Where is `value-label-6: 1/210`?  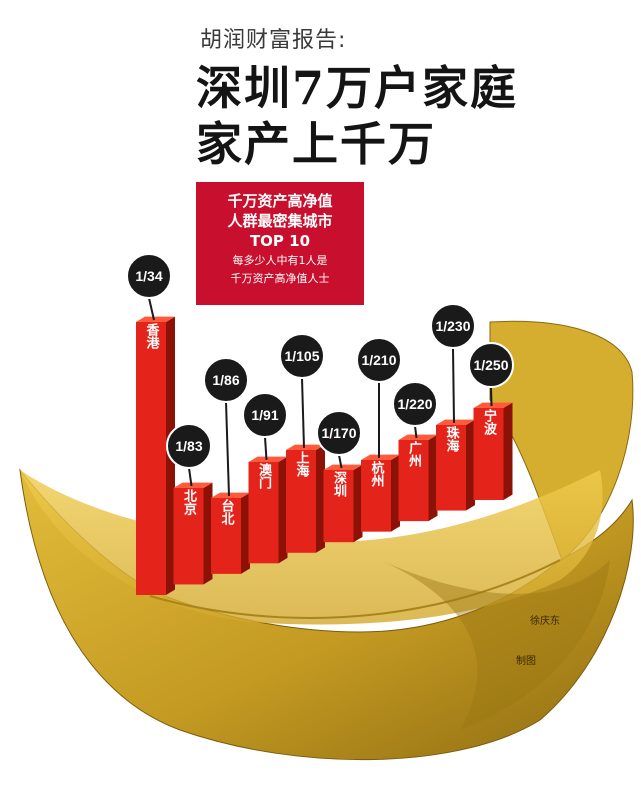 value-label-6: 1/210 is located at coordinates (378, 360).